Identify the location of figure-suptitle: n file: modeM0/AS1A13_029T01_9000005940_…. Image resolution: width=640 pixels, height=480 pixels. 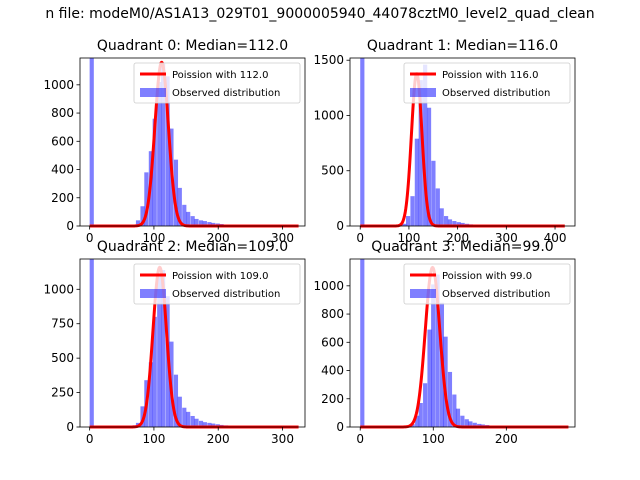
(319, 14).